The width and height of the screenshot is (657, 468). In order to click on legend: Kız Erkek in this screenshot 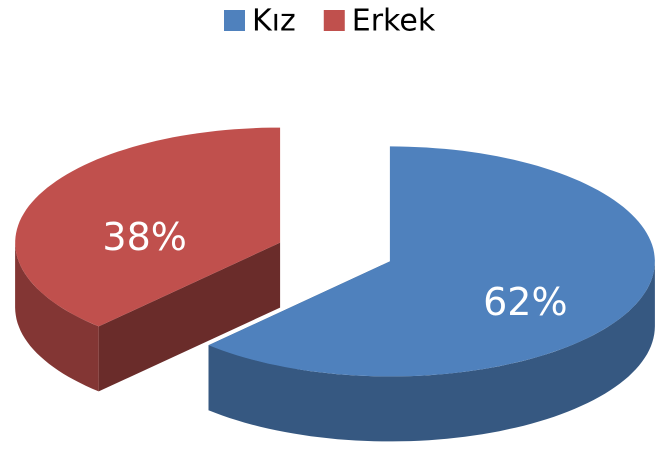, I will do `click(330, 21)`.